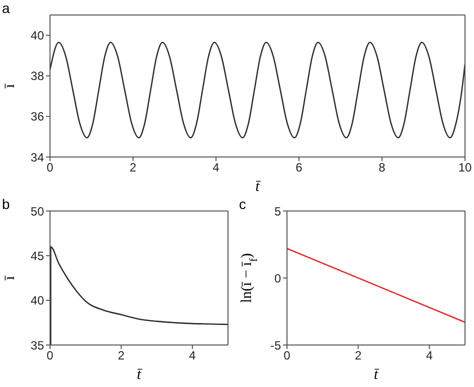 This screenshot has width=474, height=387. Describe the element at coordinates (37, 76) in the screenshot. I see `y-tick-label: 38` at that location.